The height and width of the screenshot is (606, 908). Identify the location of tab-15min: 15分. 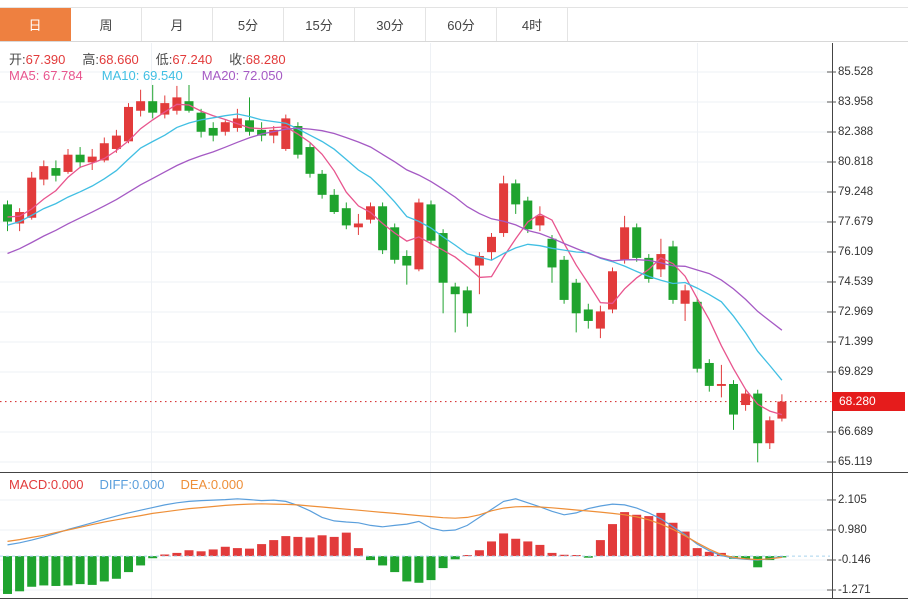
(319, 24).